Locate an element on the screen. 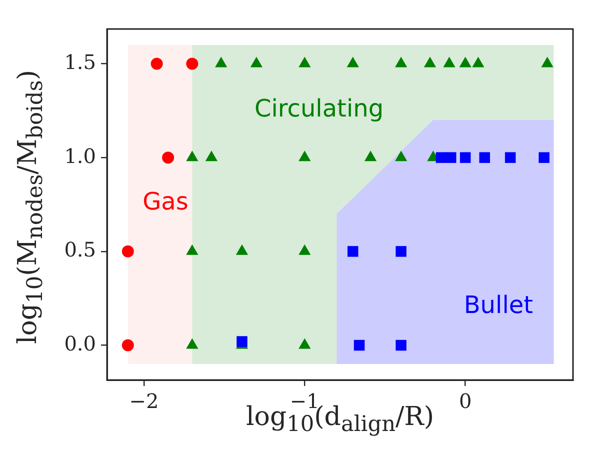 This screenshot has width=598, height=465. series-label: Gas is located at coordinates (165, 201).